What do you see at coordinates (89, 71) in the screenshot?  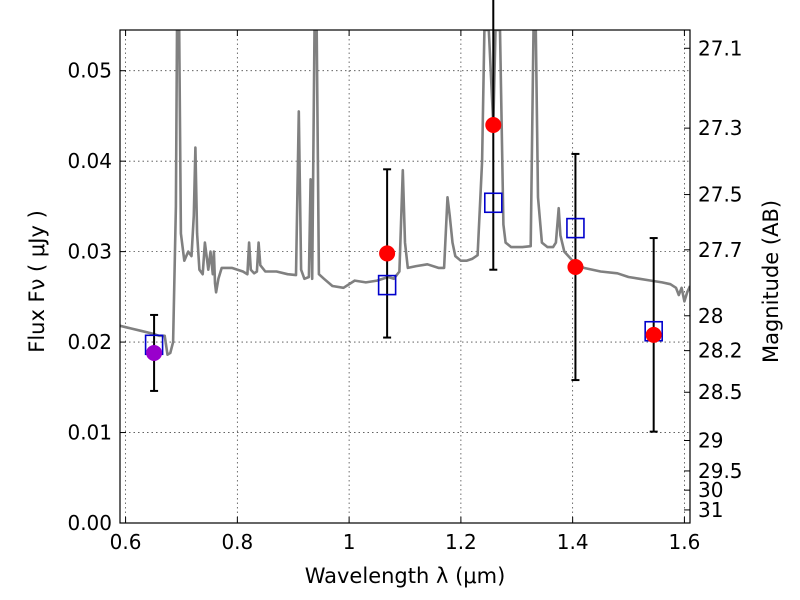 I see `y-tick-label: 0.05` at bounding box center [89, 71].